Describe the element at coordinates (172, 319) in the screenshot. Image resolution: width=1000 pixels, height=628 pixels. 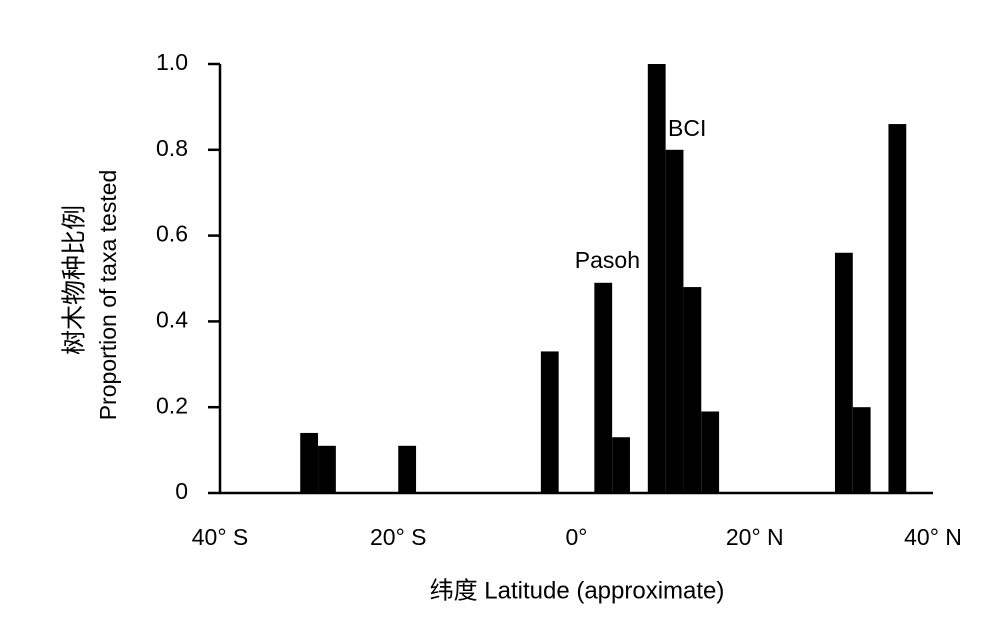
I see `y-tick-label: 0.4` at that location.